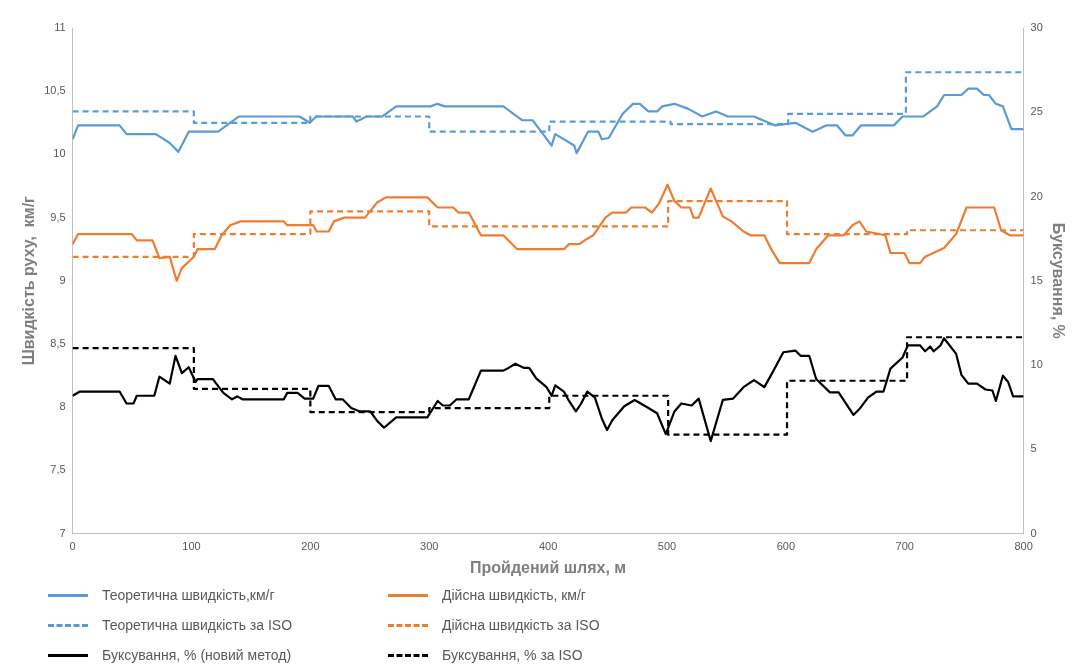 The width and height of the screenshot is (1085, 666). Describe the element at coordinates (1036, 111) in the screenshot. I see `y2-tick-label: 25` at that location.